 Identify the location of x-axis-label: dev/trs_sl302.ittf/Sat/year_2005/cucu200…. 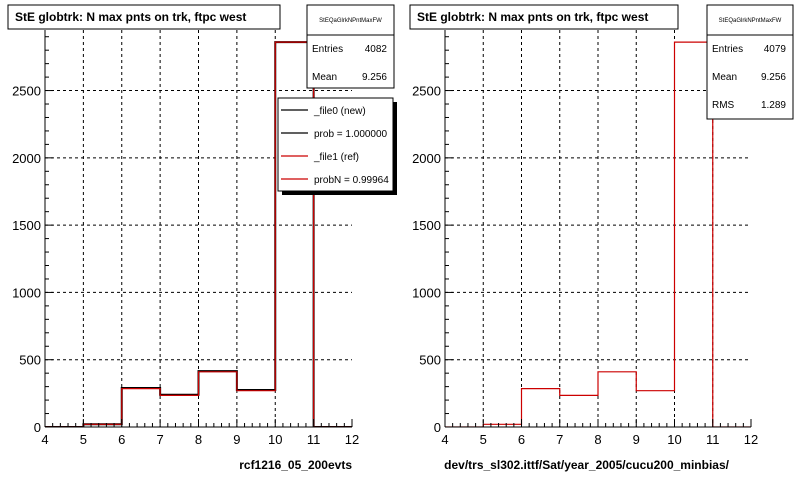
(586, 465).